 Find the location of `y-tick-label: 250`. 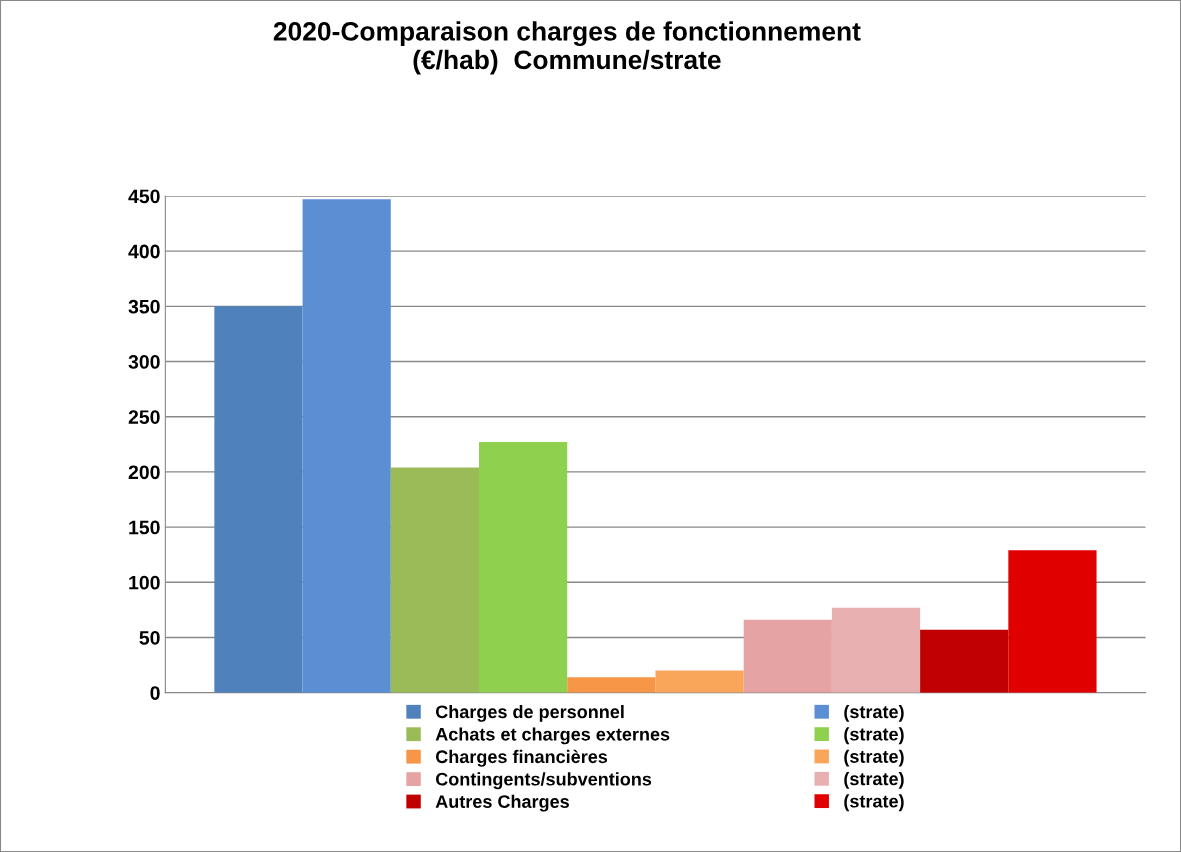

y-tick-label: 250 is located at coordinates (144, 417).